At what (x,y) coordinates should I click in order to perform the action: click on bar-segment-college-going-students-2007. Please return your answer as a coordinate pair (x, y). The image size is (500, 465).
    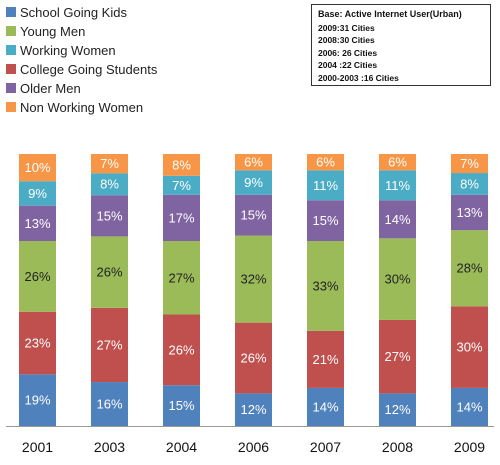
    Looking at the image, I should click on (325, 359).